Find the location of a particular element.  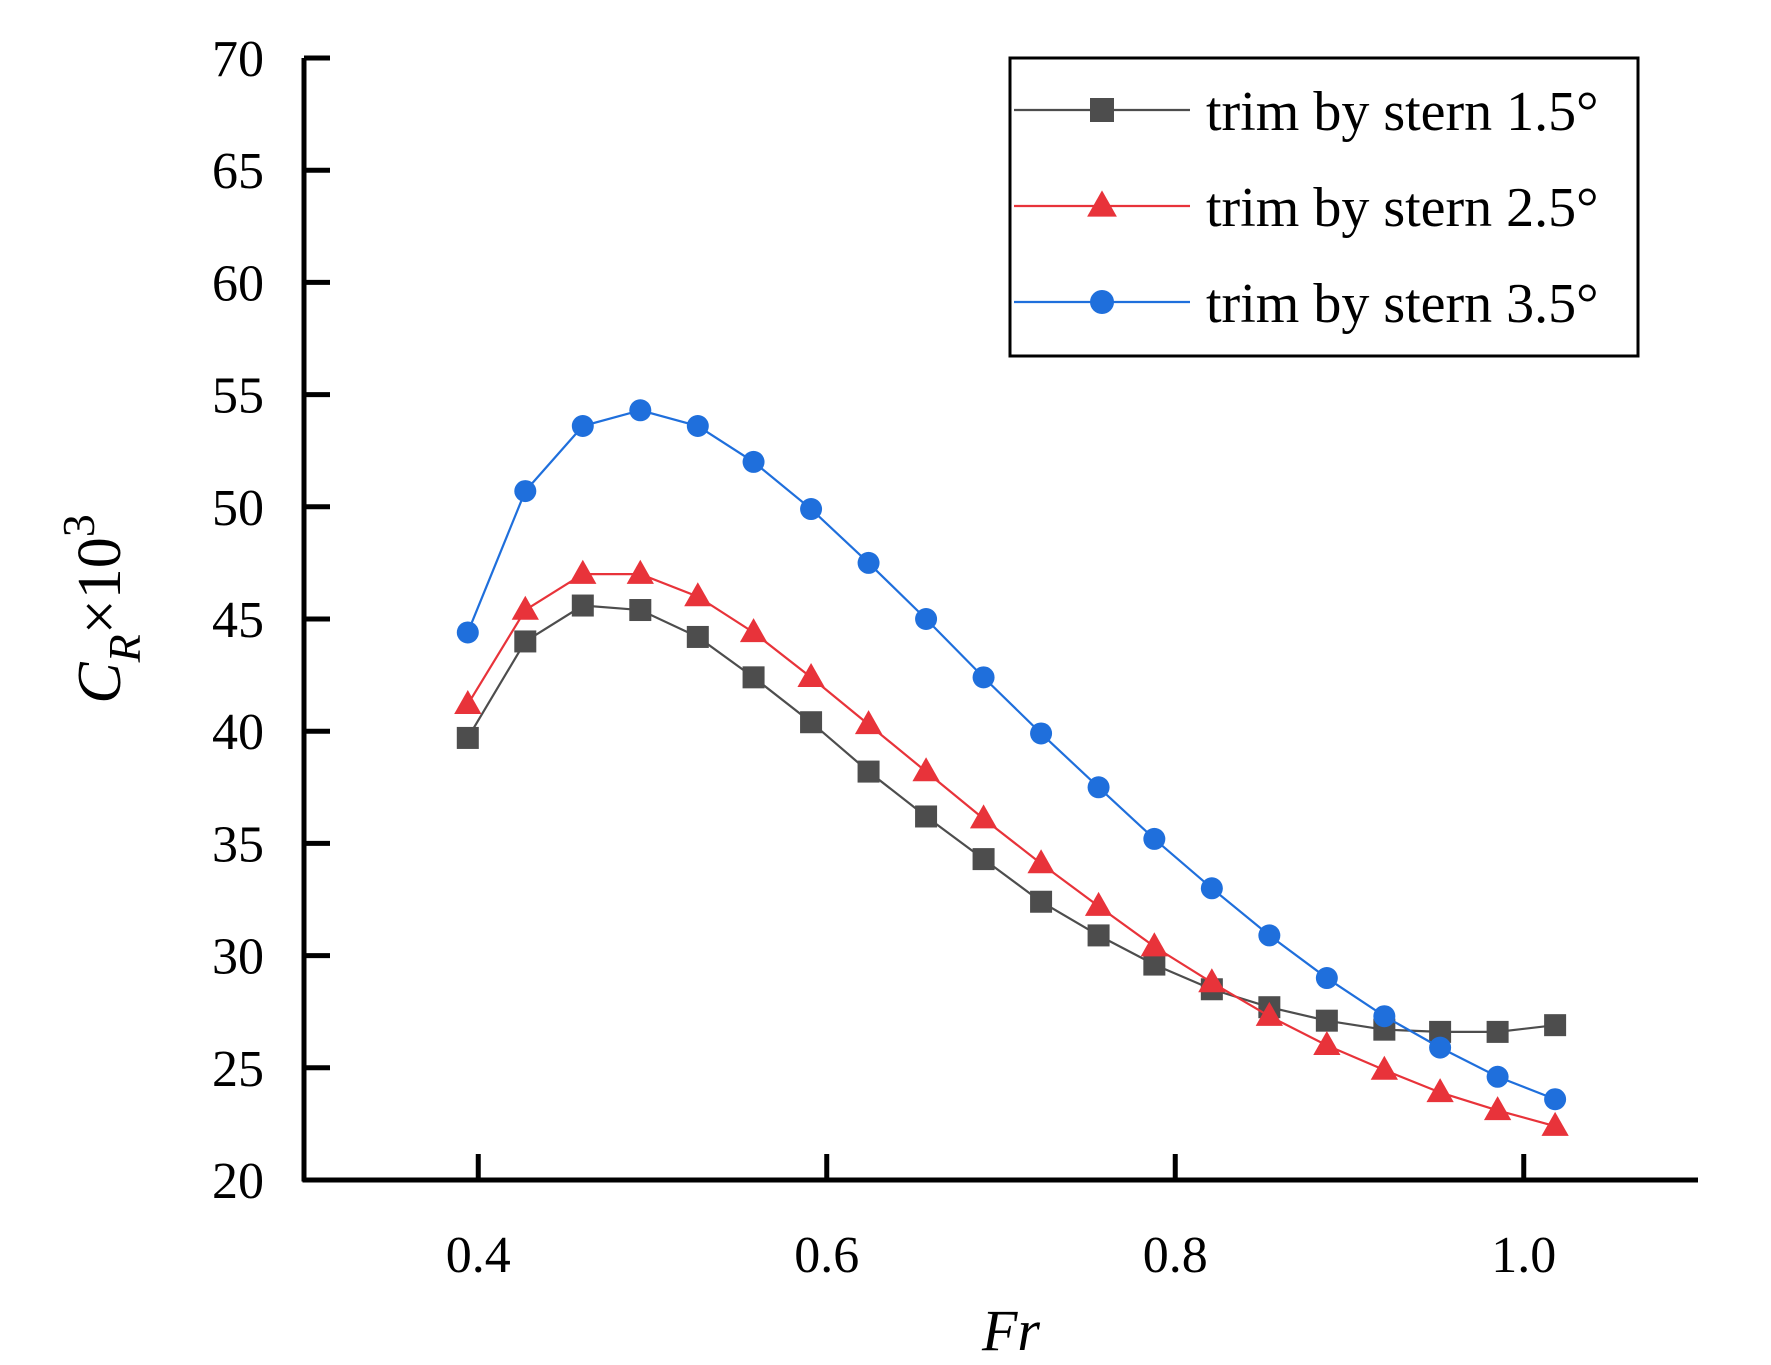

x-tick-label: 0.4 is located at coordinates (478, 1255).